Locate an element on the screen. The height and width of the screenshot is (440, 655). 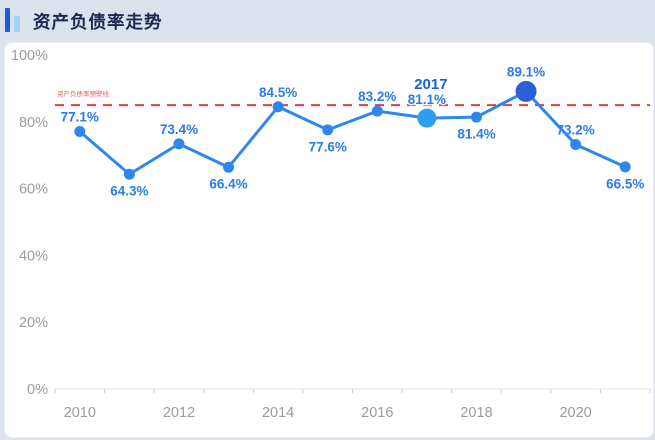
data-label-2014: 84.5% is located at coordinates (278, 92).